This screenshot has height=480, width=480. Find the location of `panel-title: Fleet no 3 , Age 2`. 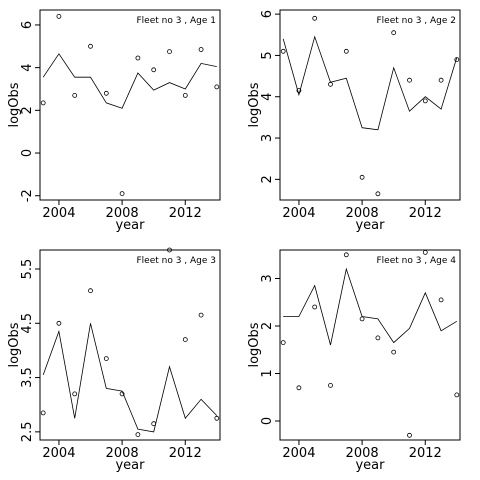

panel-title: Fleet no 3 , Age 2 is located at coordinates (416, 21).